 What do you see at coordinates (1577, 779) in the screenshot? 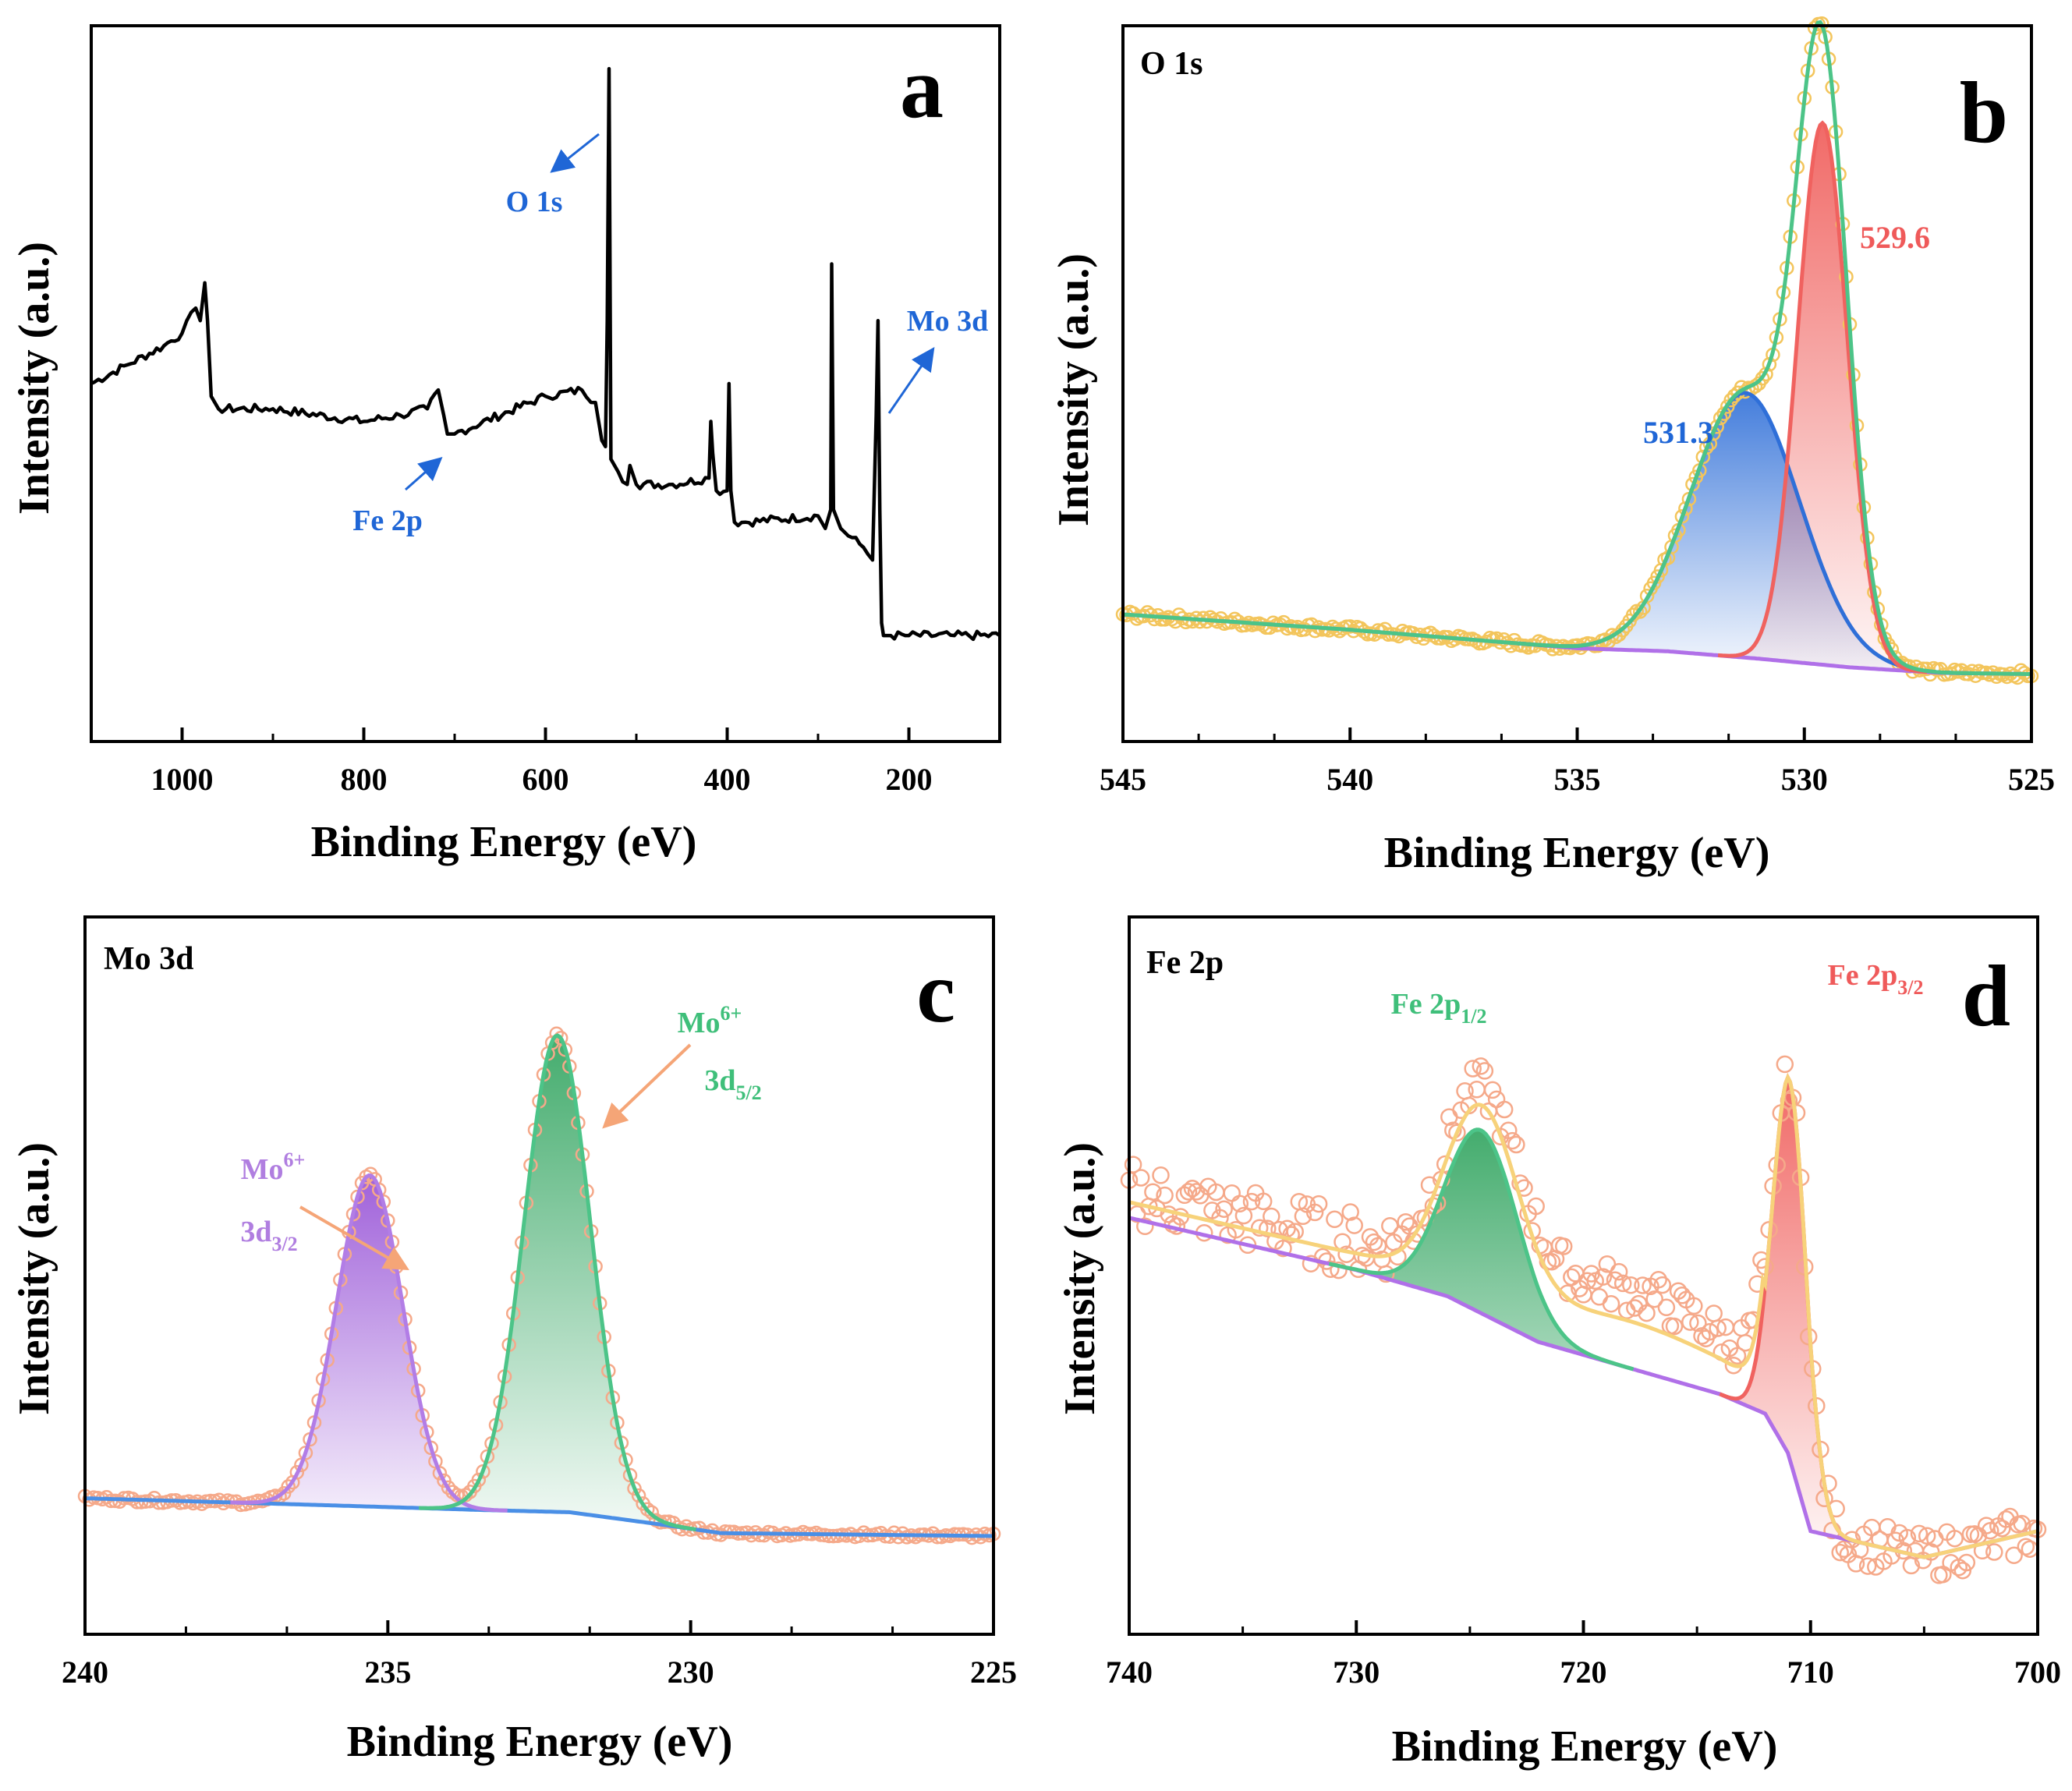
I see `xtick-label: 535` at bounding box center [1577, 779].